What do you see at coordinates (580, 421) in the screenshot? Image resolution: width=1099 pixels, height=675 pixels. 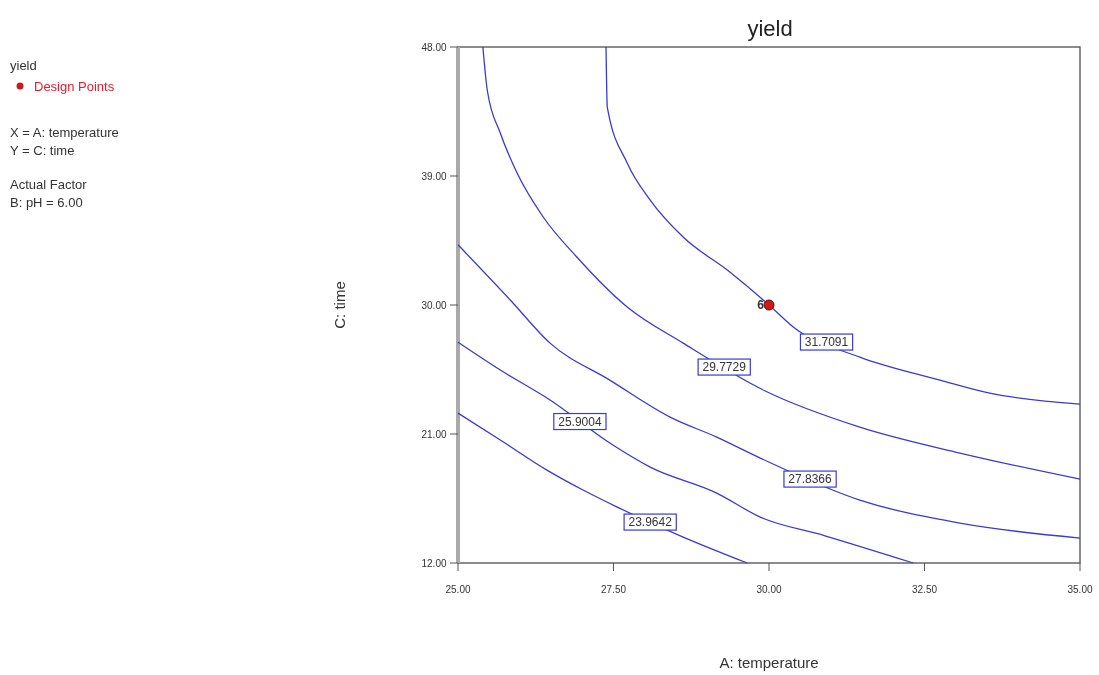 I see `series-label: 25.9004` at bounding box center [580, 421].